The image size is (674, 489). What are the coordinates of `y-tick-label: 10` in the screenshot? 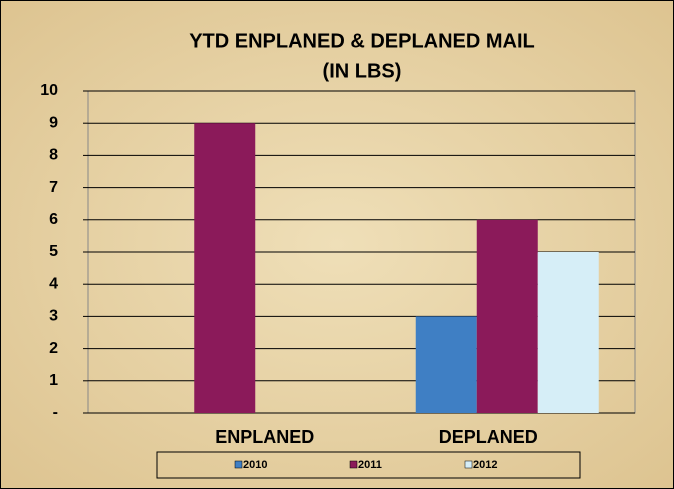 It's located at (49, 90).